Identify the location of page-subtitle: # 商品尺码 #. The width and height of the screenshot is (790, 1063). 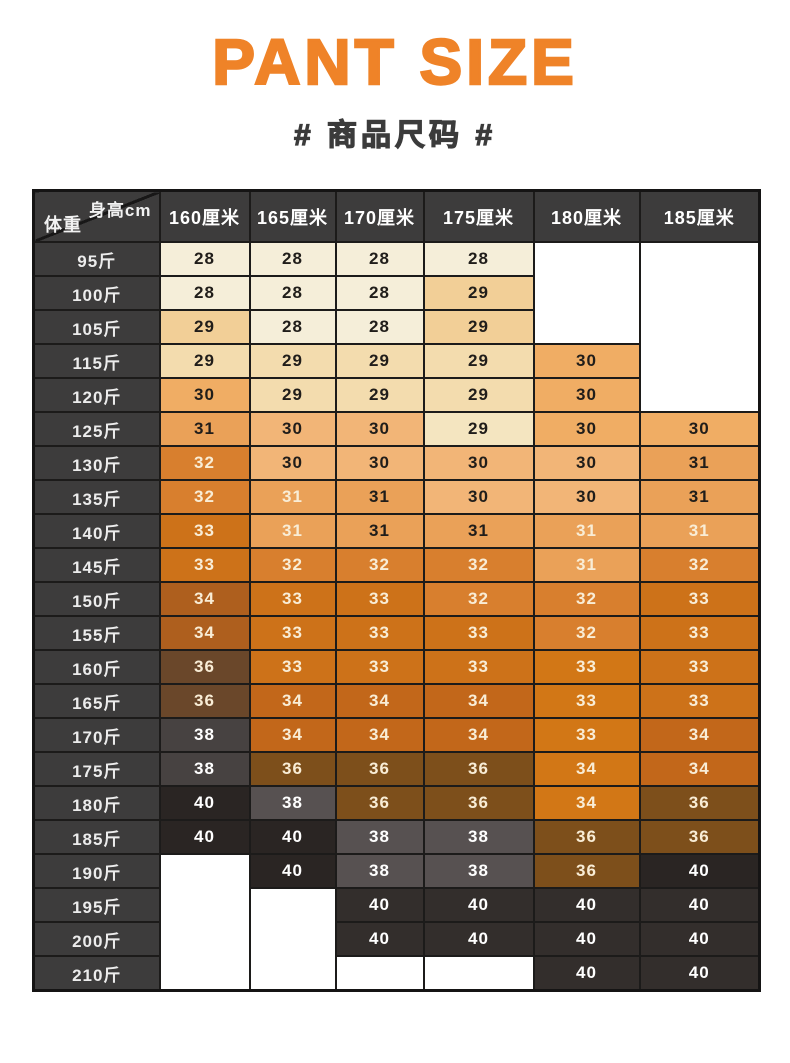
(395, 135).